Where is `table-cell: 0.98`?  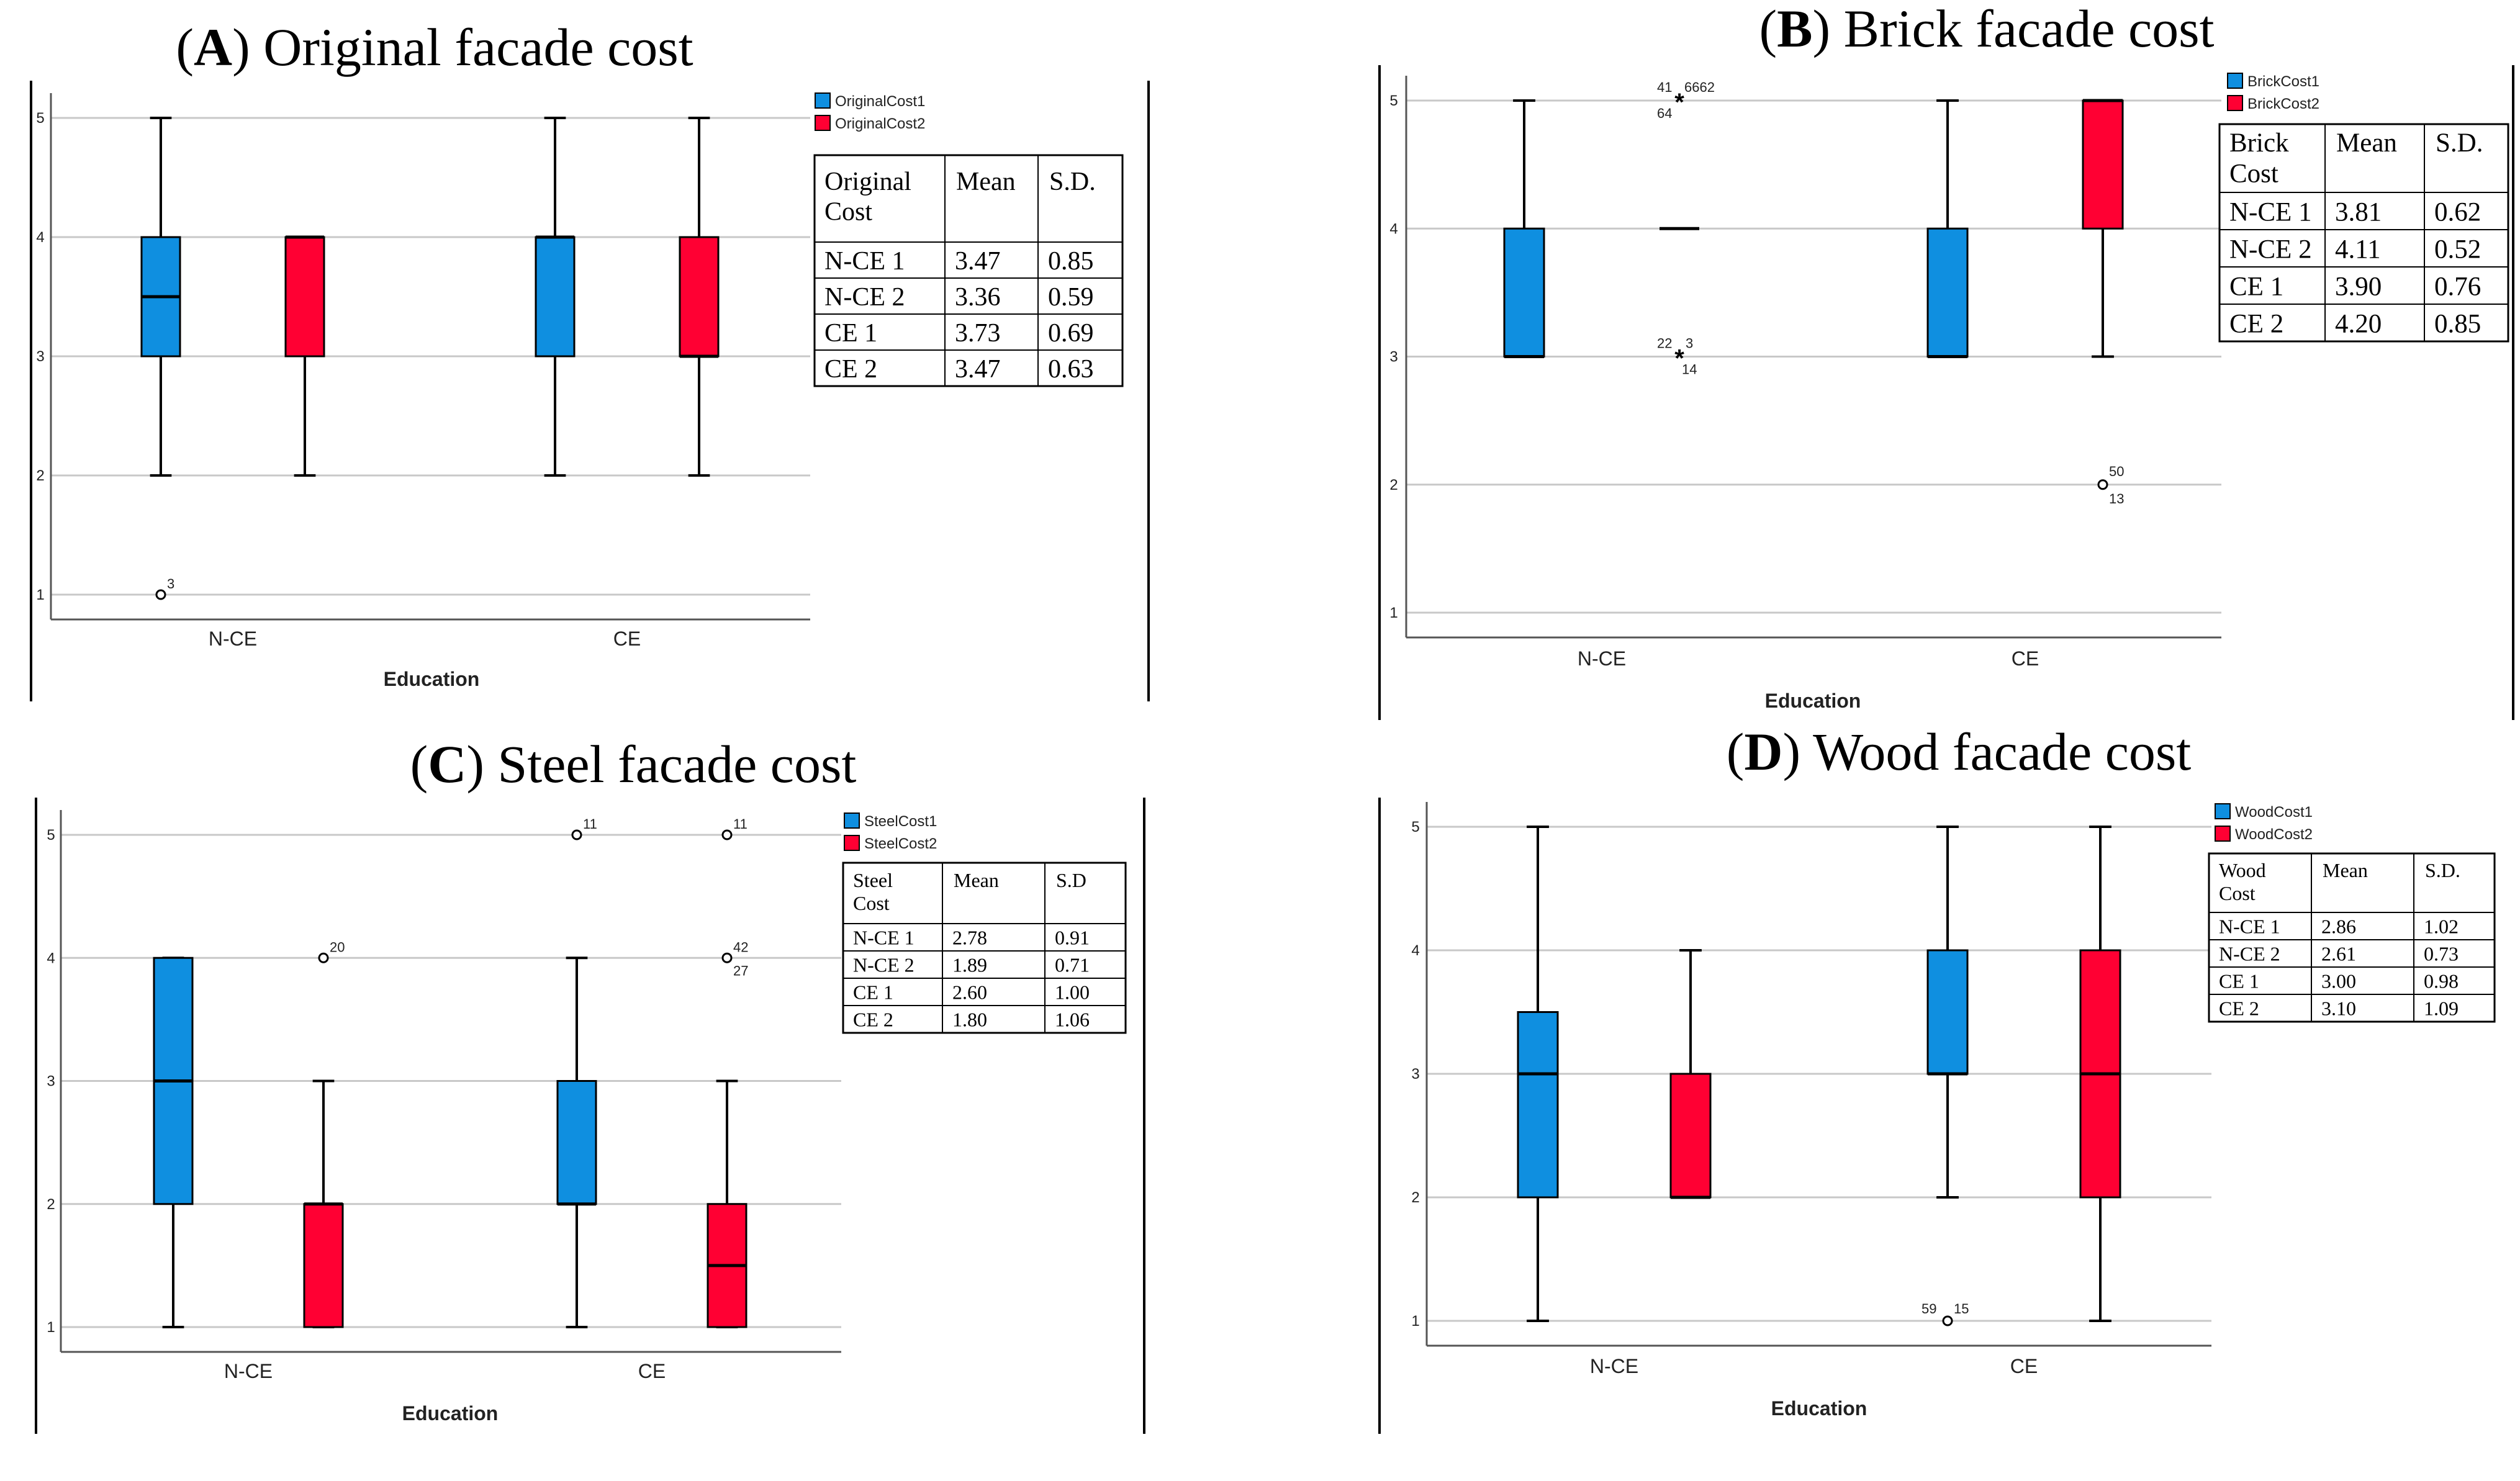 table-cell: 0.98 is located at coordinates (2441, 981).